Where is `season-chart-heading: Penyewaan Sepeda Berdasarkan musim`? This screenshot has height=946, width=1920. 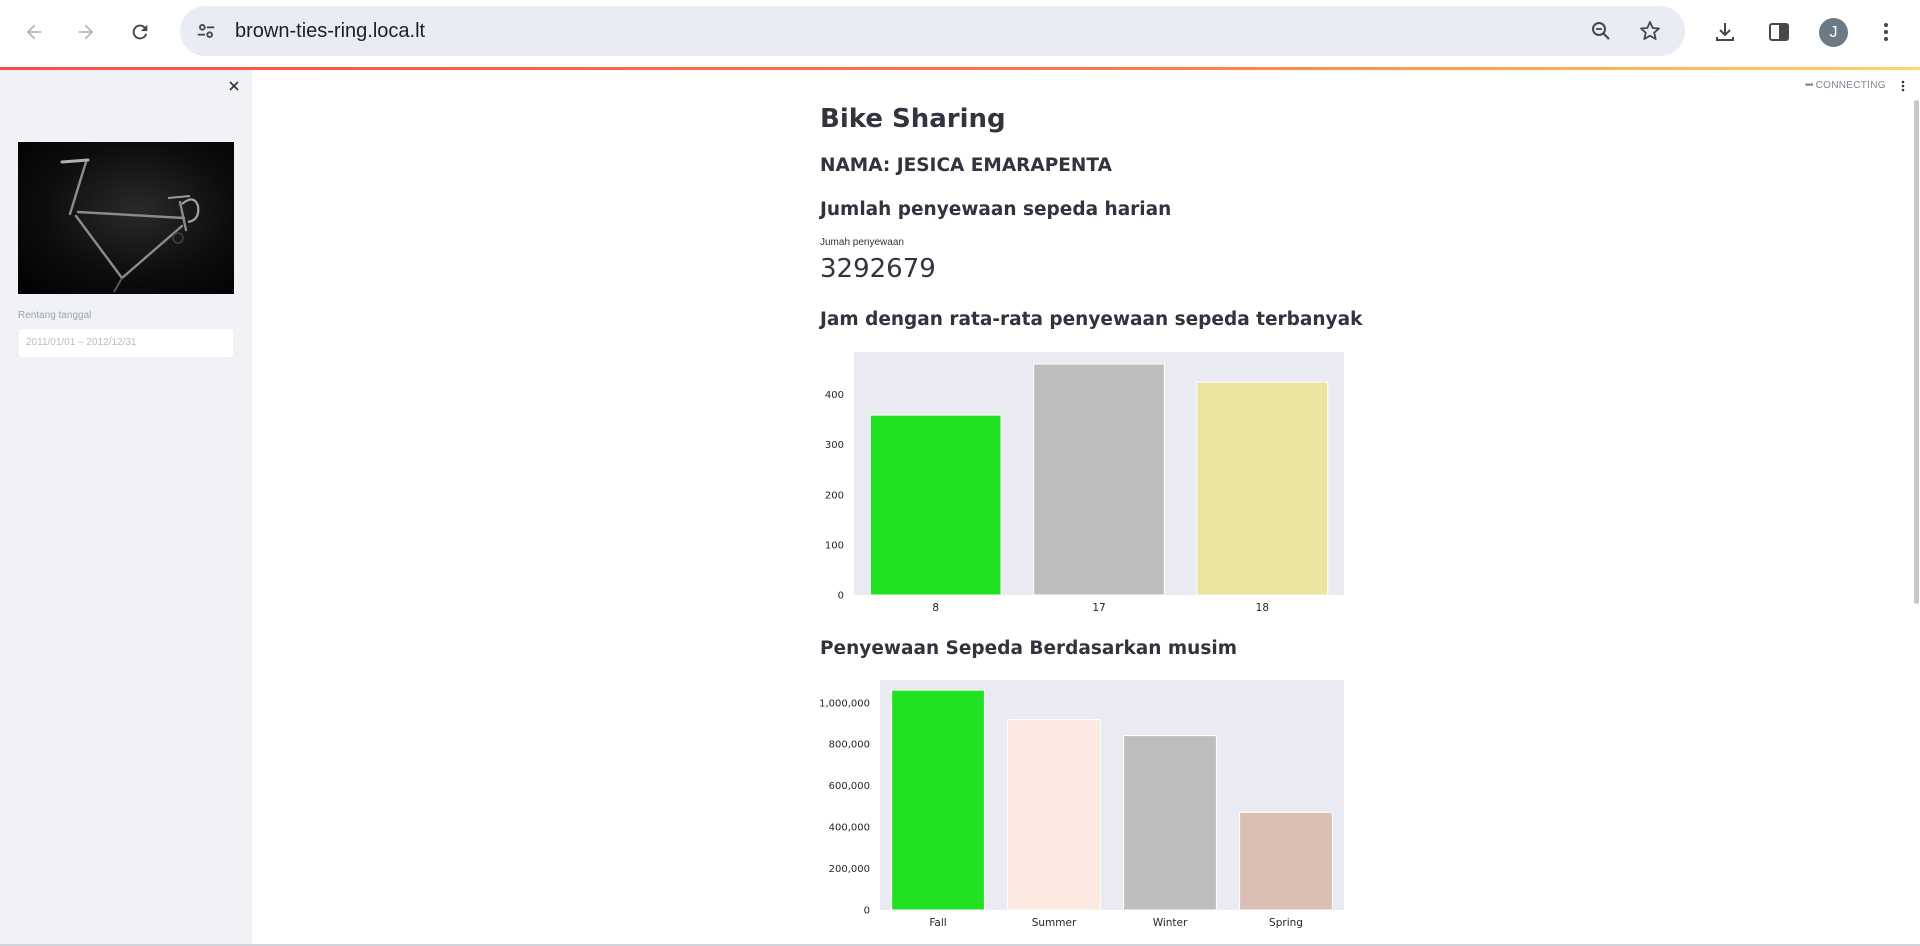
season-chart-heading: Penyewaan Sepeda Berdasarkan musim is located at coordinates (1028, 648).